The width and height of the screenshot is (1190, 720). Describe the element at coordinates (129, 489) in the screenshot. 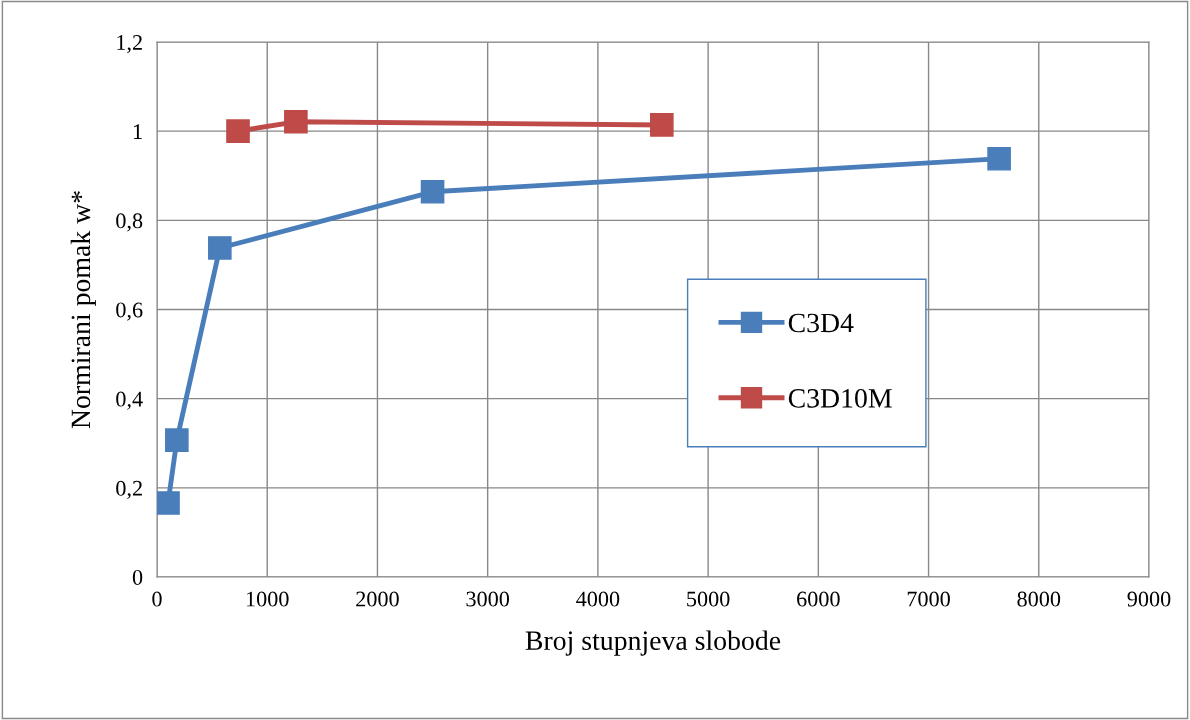

I see `y-tick-label: 0,2` at that location.